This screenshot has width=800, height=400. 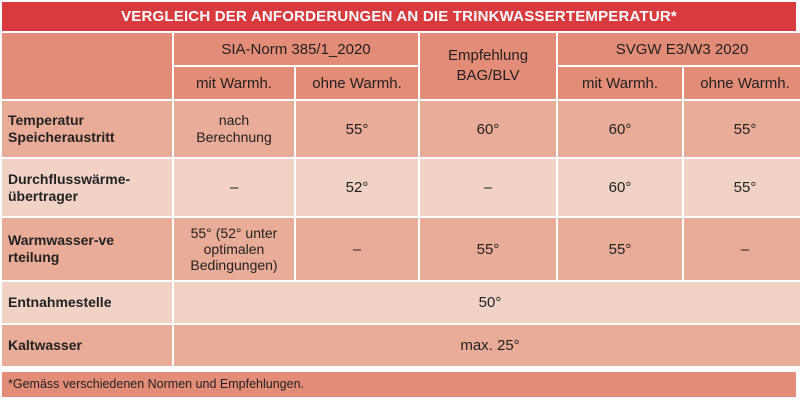 I want to click on table-row: Kaltwasser max. 25°, so click(x=401, y=345).